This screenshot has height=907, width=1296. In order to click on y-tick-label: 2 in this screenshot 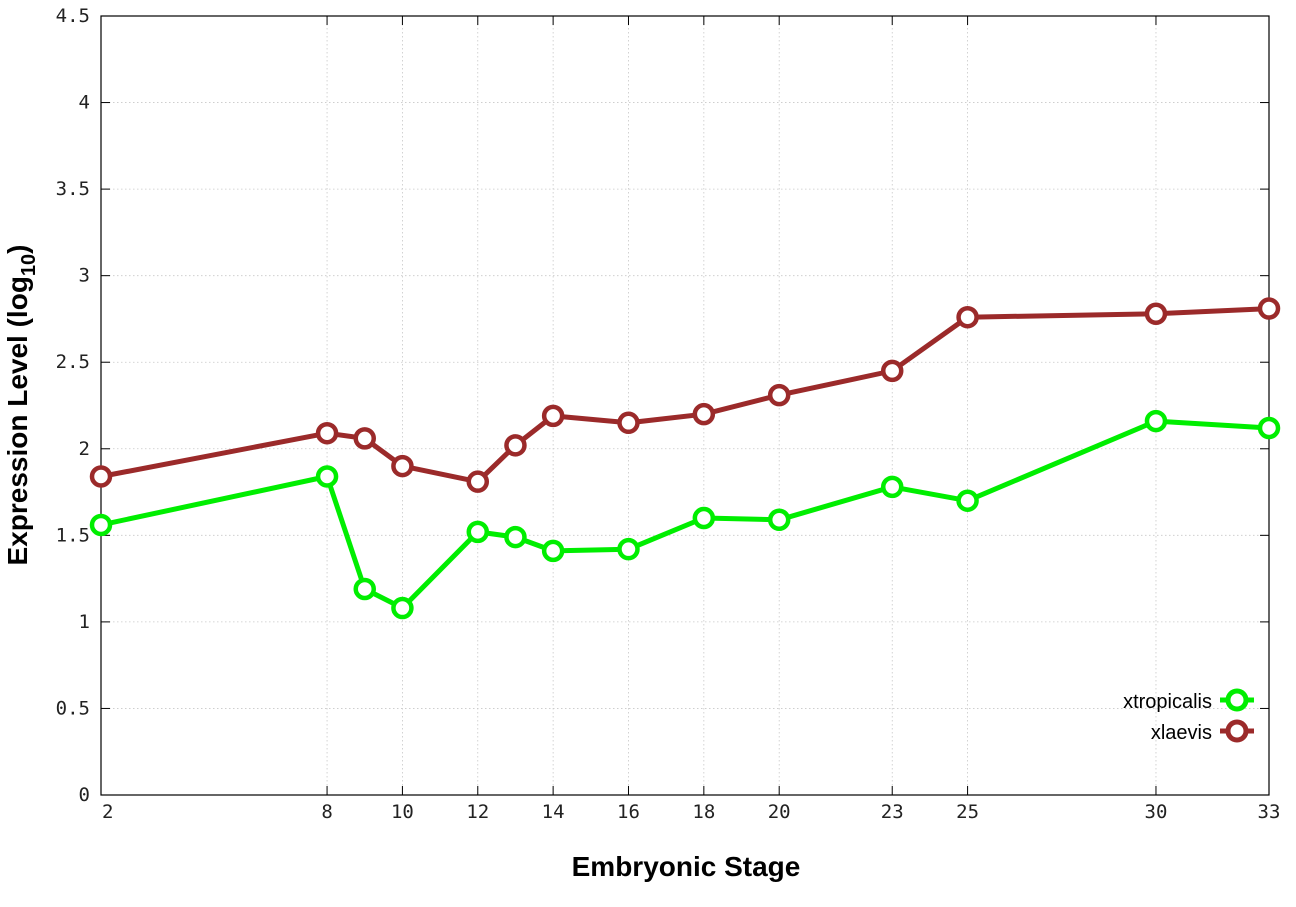, I will do `click(84, 449)`.